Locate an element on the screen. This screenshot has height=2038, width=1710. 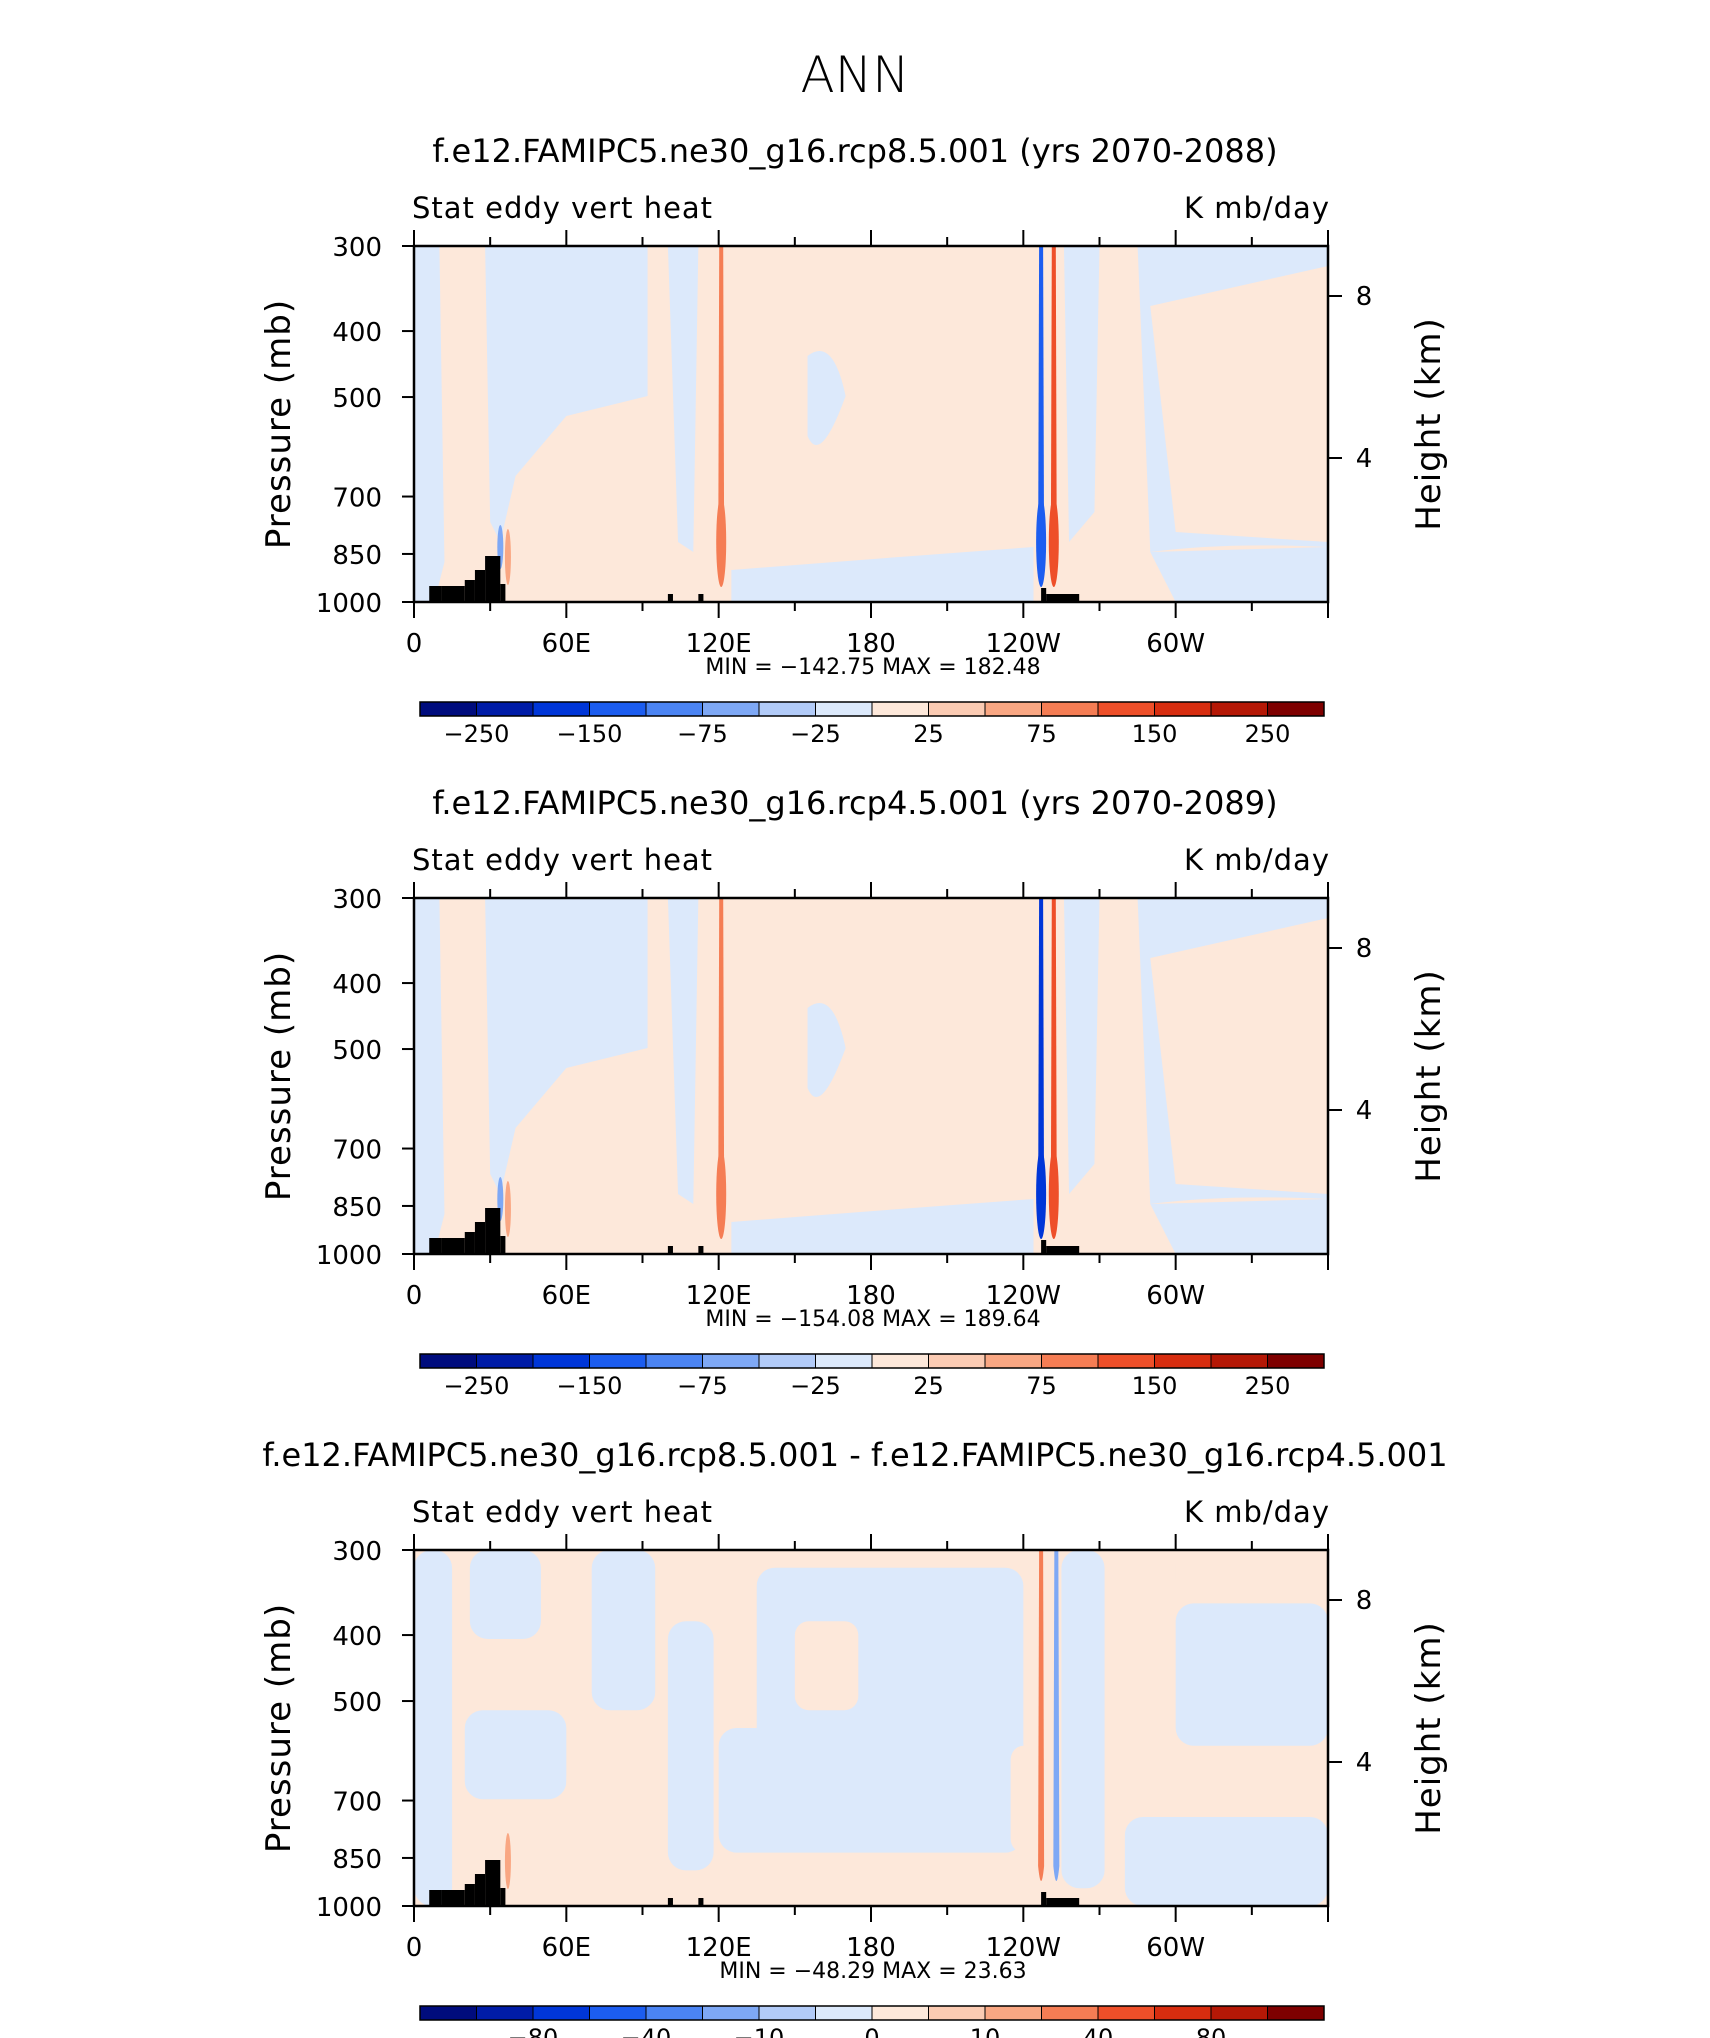
units-label: K mb/day is located at coordinates (1257, 860).